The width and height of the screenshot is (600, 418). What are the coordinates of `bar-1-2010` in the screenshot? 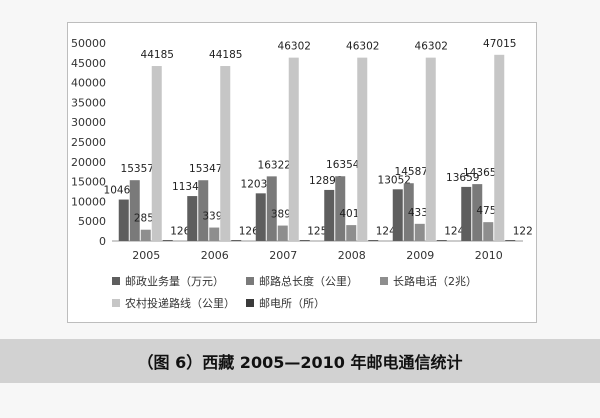 It's located at (466, 213).